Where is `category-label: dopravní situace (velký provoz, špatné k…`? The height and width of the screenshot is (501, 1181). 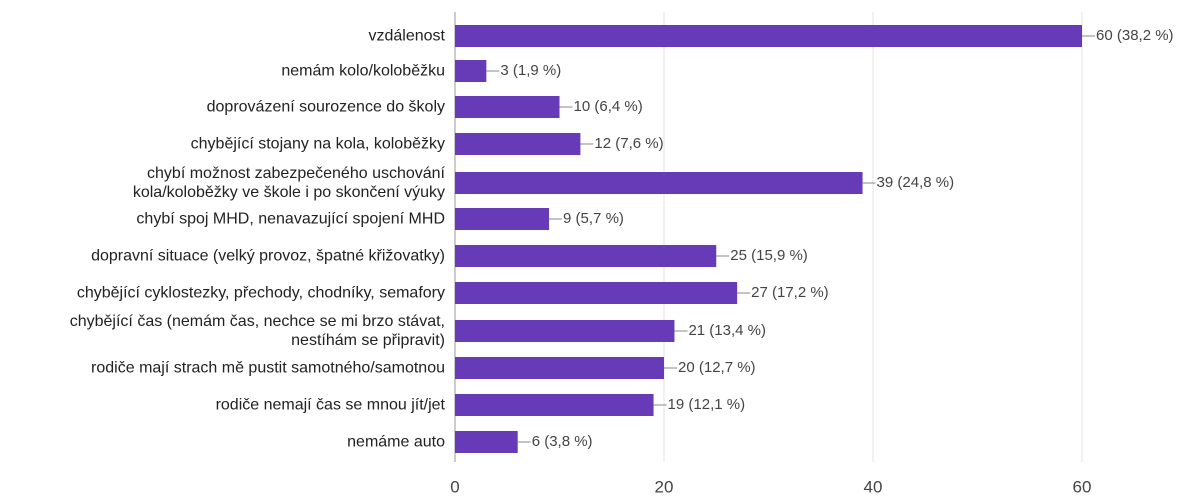 category-label: dopravní situace (velký provoz, špatné k… is located at coordinates (268, 256).